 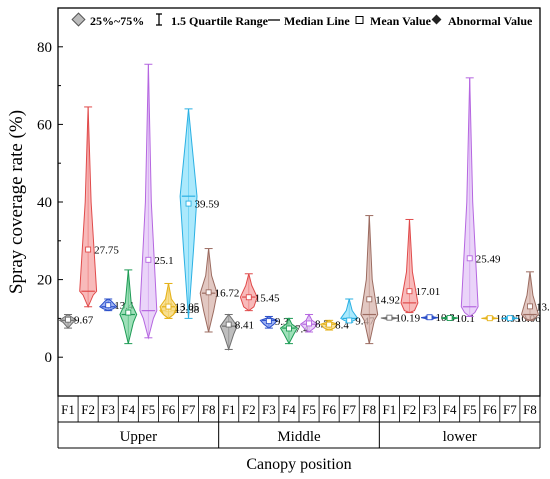 What do you see at coordinates (139, 437) in the screenshot?
I see `group-label: Upper` at bounding box center [139, 437].